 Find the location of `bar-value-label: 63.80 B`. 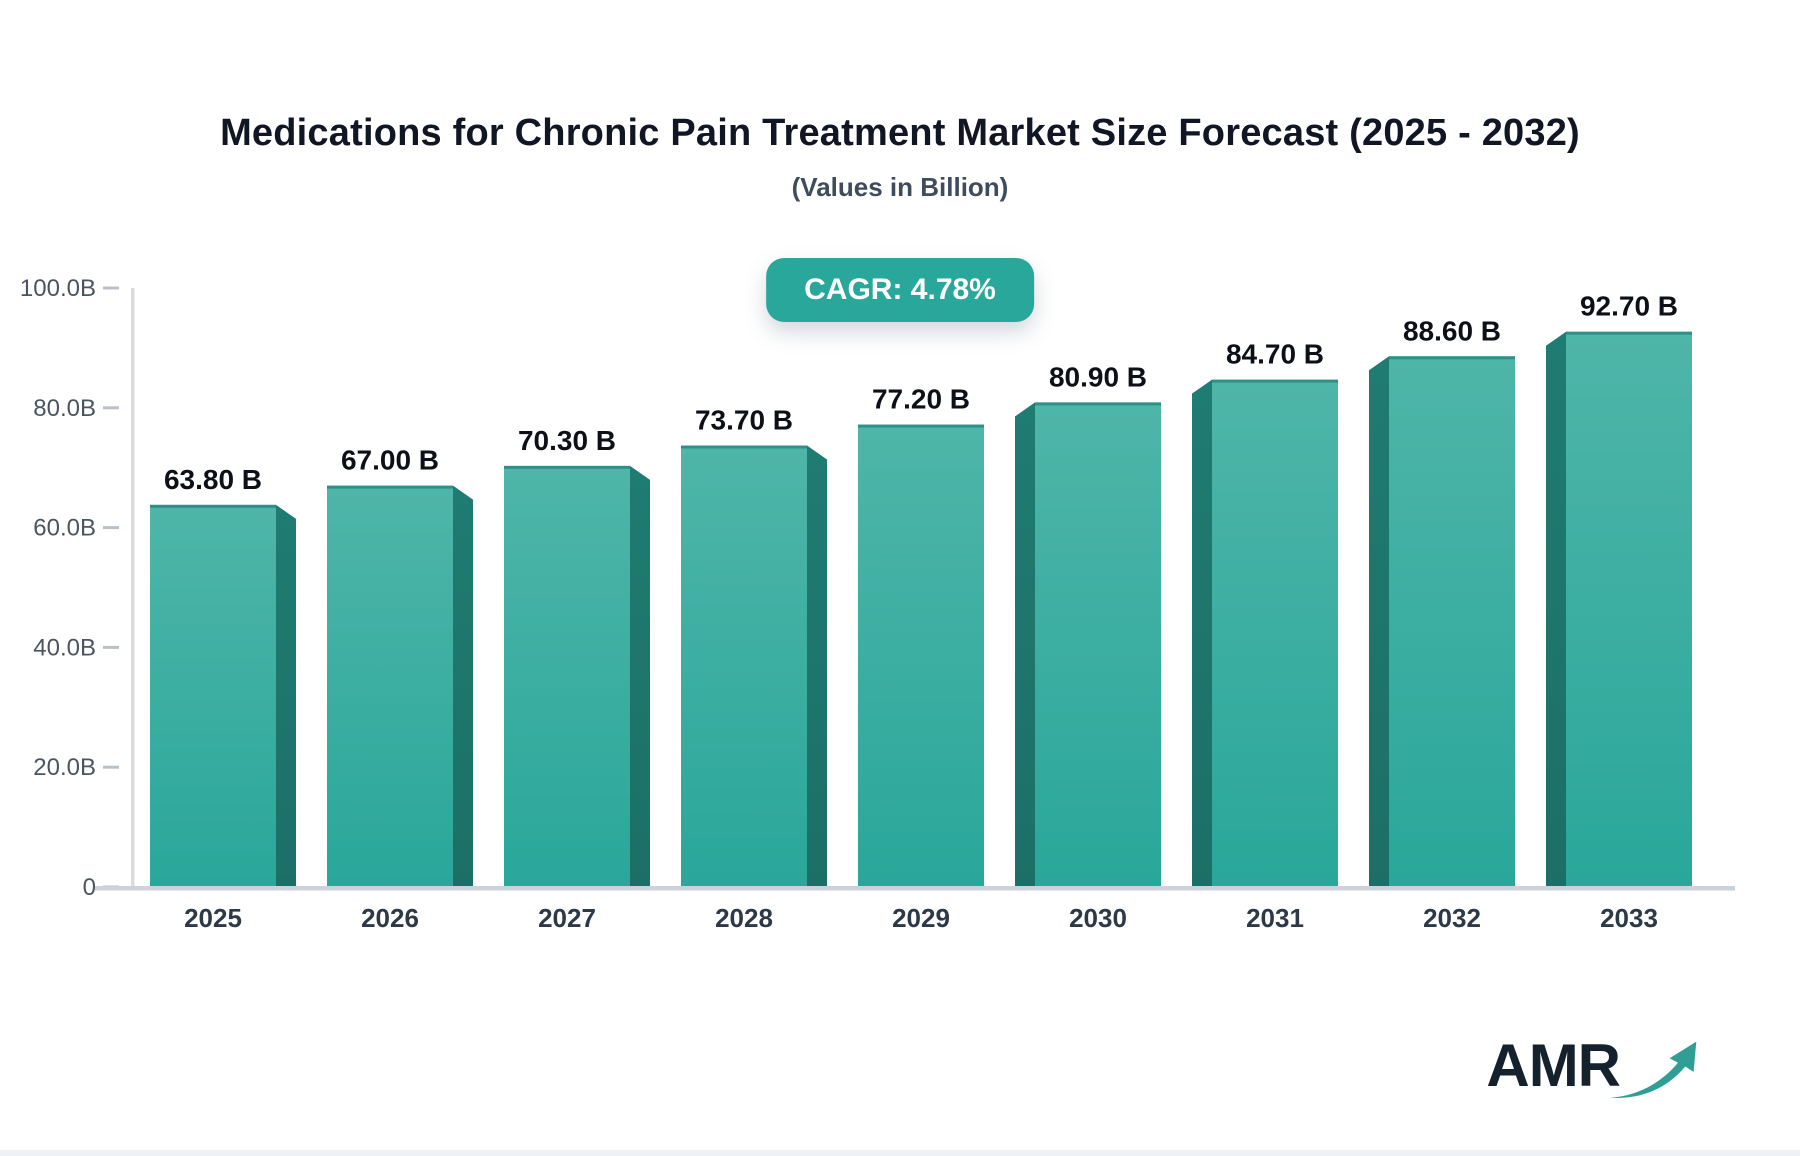

bar-value-label: 63.80 B is located at coordinates (213, 479).